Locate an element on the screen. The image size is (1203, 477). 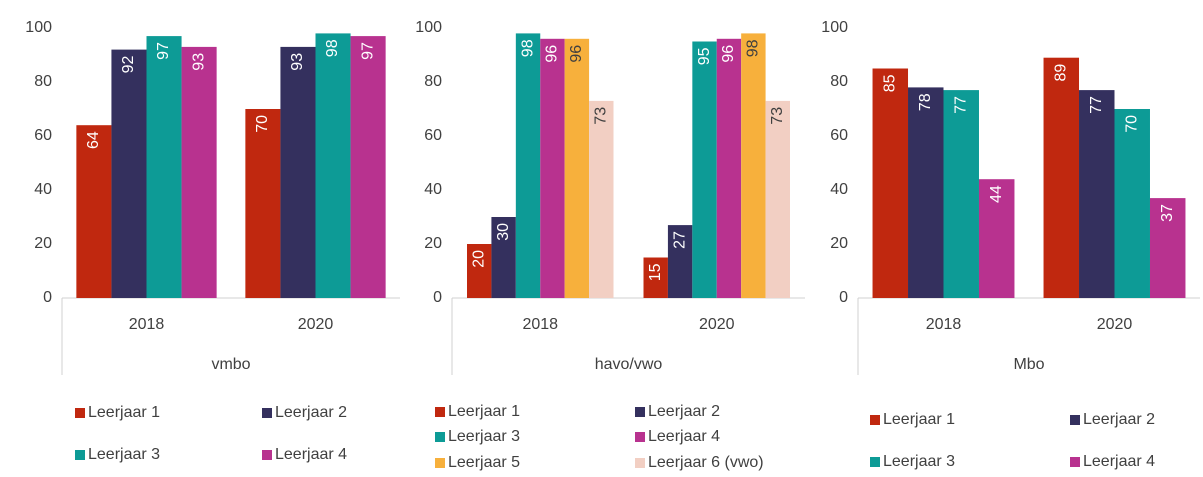
value-label: 64 is located at coordinates (93, 140).